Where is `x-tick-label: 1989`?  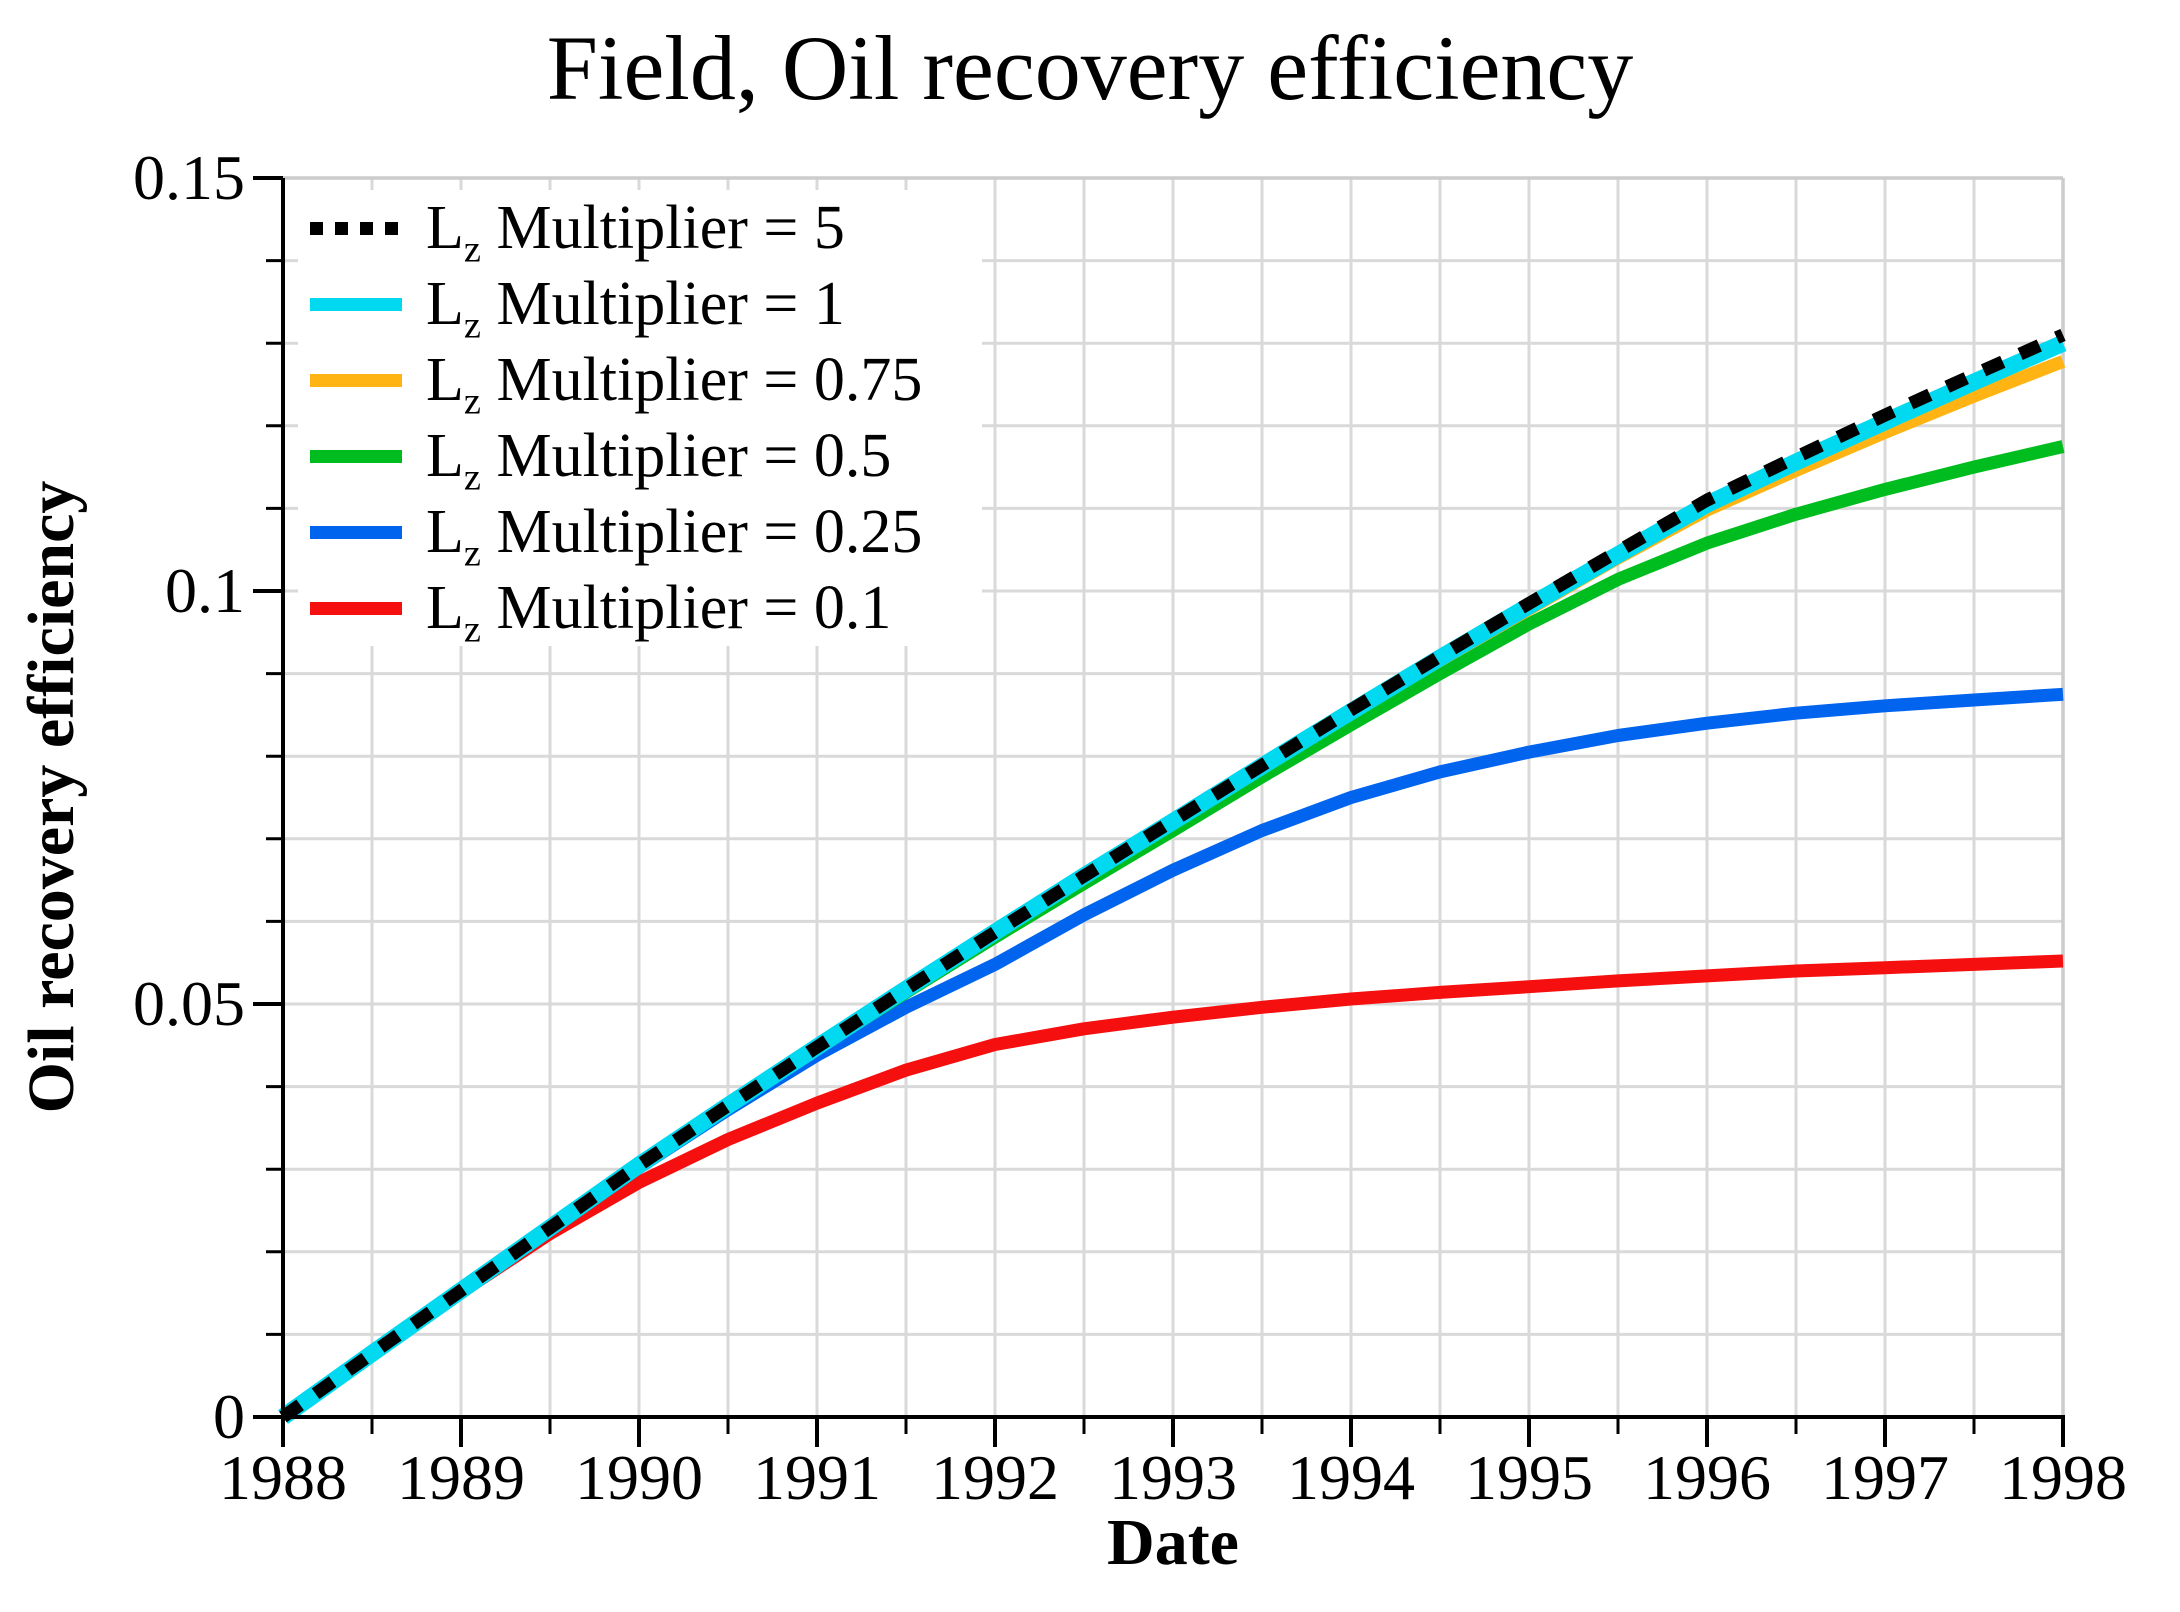 x-tick-label: 1989 is located at coordinates (461, 1477).